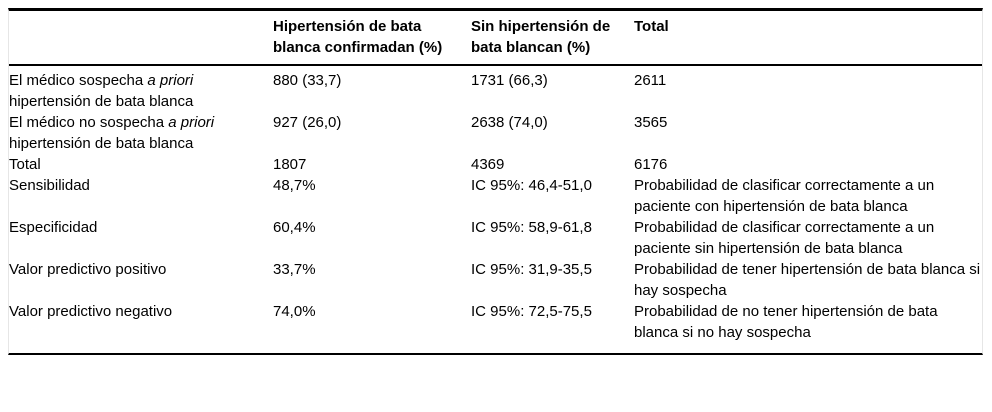 The height and width of the screenshot is (412, 992). What do you see at coordinates (488, 164) in the screenshot?
I see `cell-no-whh: 4369` at bounding box center [488, 164].